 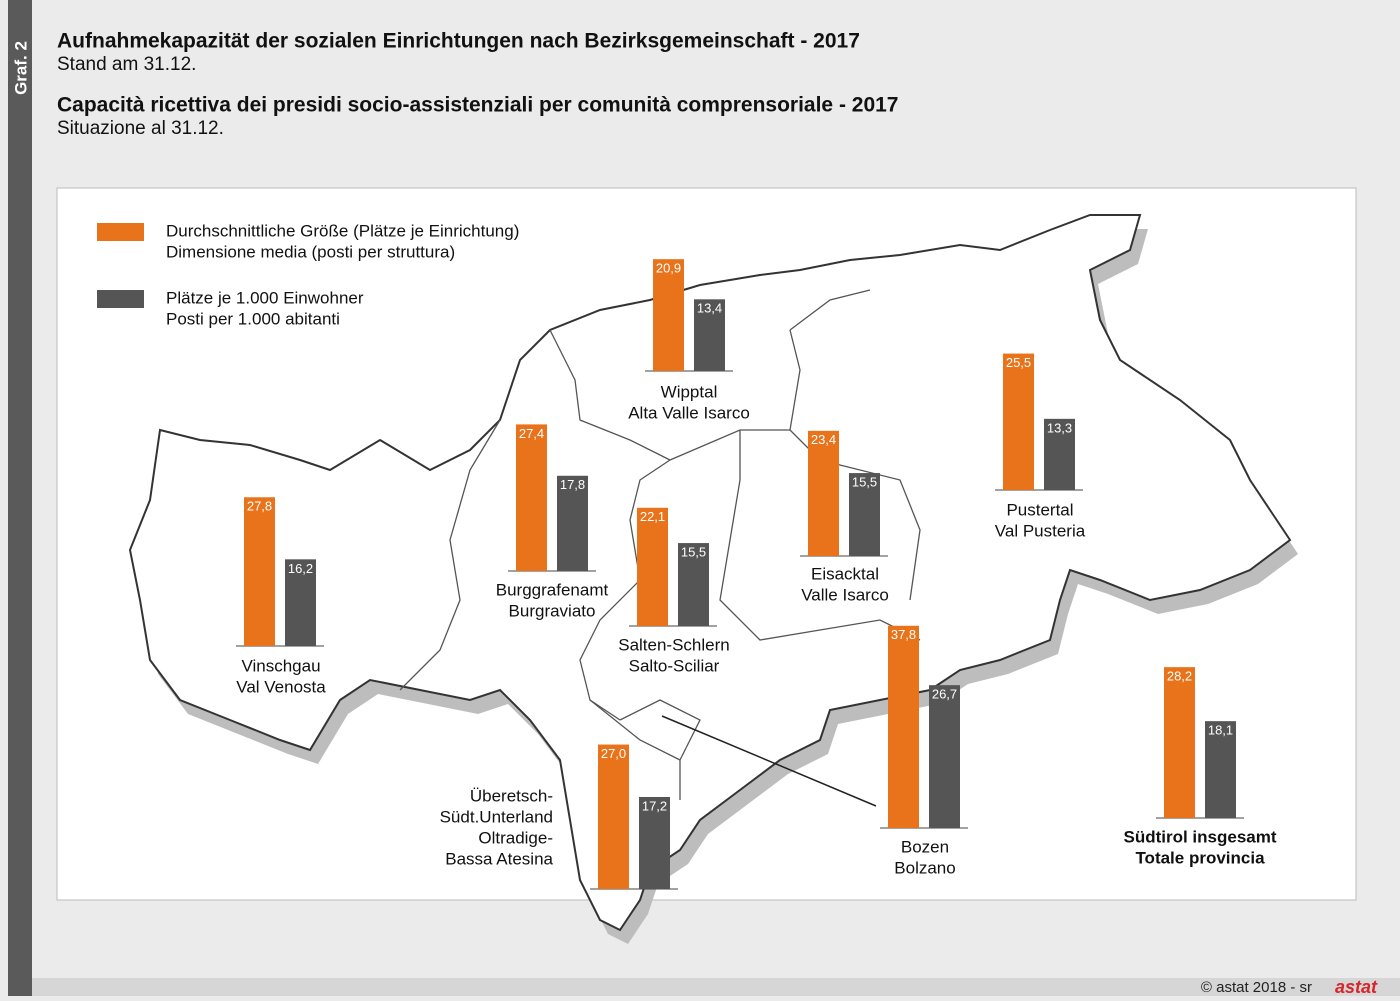 I want to click on side-label: Graf. 2, so click(x=20, y=68).